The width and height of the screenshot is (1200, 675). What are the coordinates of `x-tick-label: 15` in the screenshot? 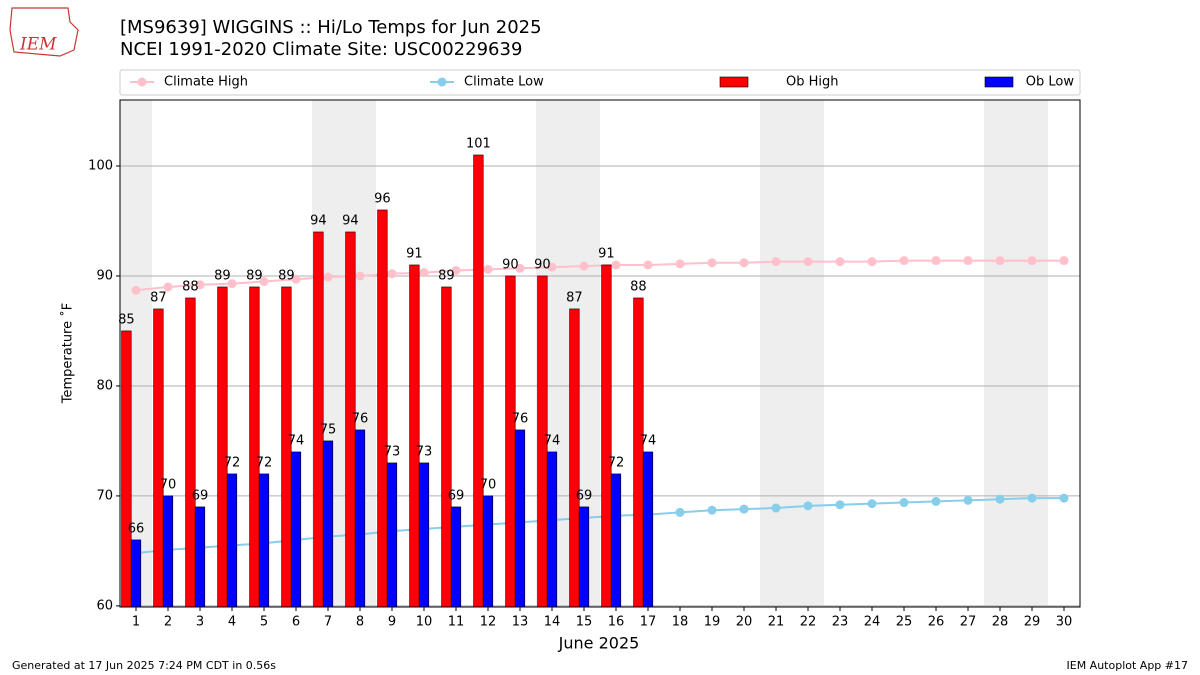 It's located at (584, 622).